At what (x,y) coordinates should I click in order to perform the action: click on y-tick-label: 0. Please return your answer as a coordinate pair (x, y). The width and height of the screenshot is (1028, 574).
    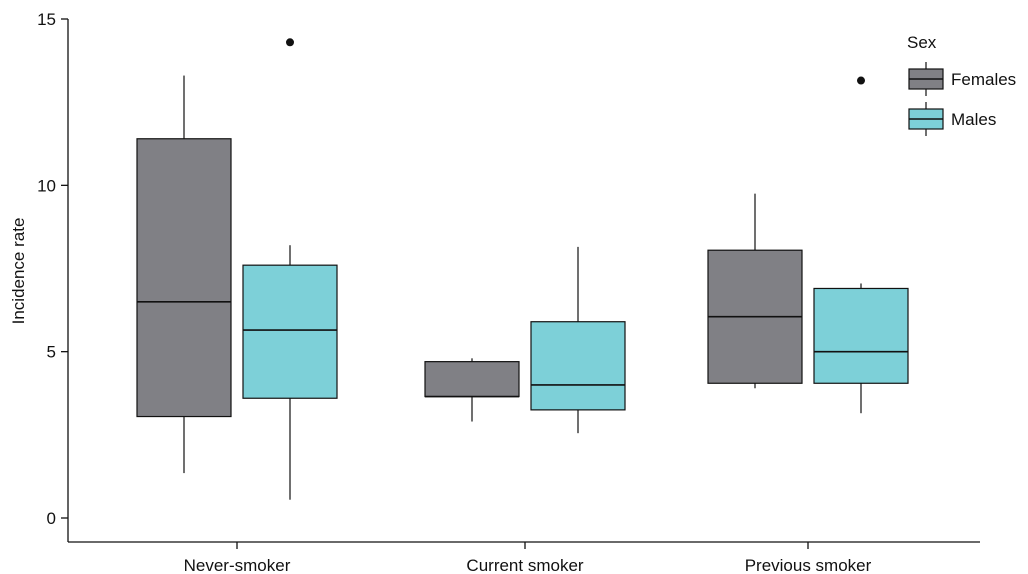
    Looking at the image, I should click on (51, 518).